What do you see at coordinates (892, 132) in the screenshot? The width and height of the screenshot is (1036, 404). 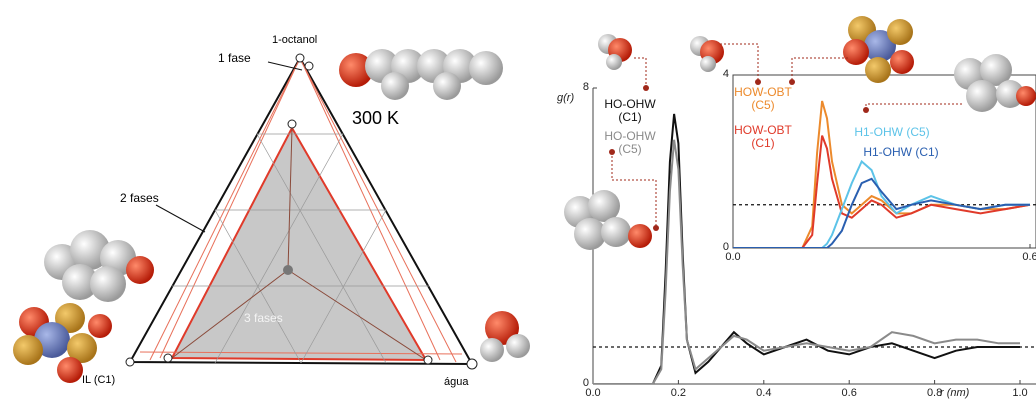 I see `legend-label: H1-OHW (C5)` at bounding box center [892, 132].